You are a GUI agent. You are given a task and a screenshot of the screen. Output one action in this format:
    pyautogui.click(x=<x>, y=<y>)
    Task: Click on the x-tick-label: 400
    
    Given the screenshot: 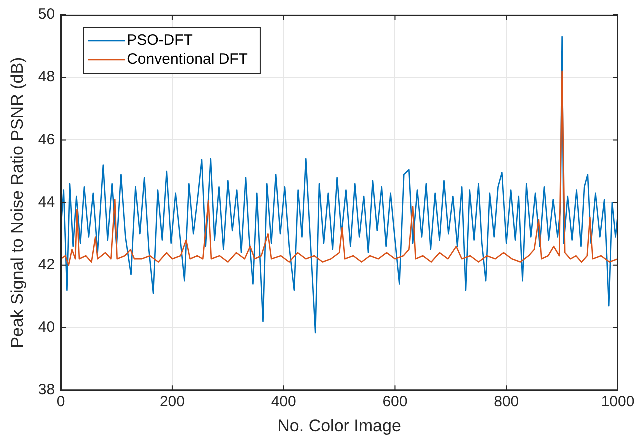 What is the action you would take?
    pyautogui.click(x=283, y=402)
    